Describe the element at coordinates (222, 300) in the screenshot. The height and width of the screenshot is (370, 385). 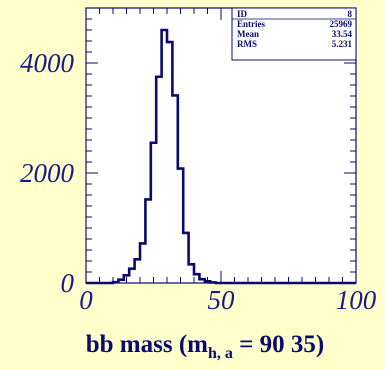
I see `x-tick-label: 50` at that location.